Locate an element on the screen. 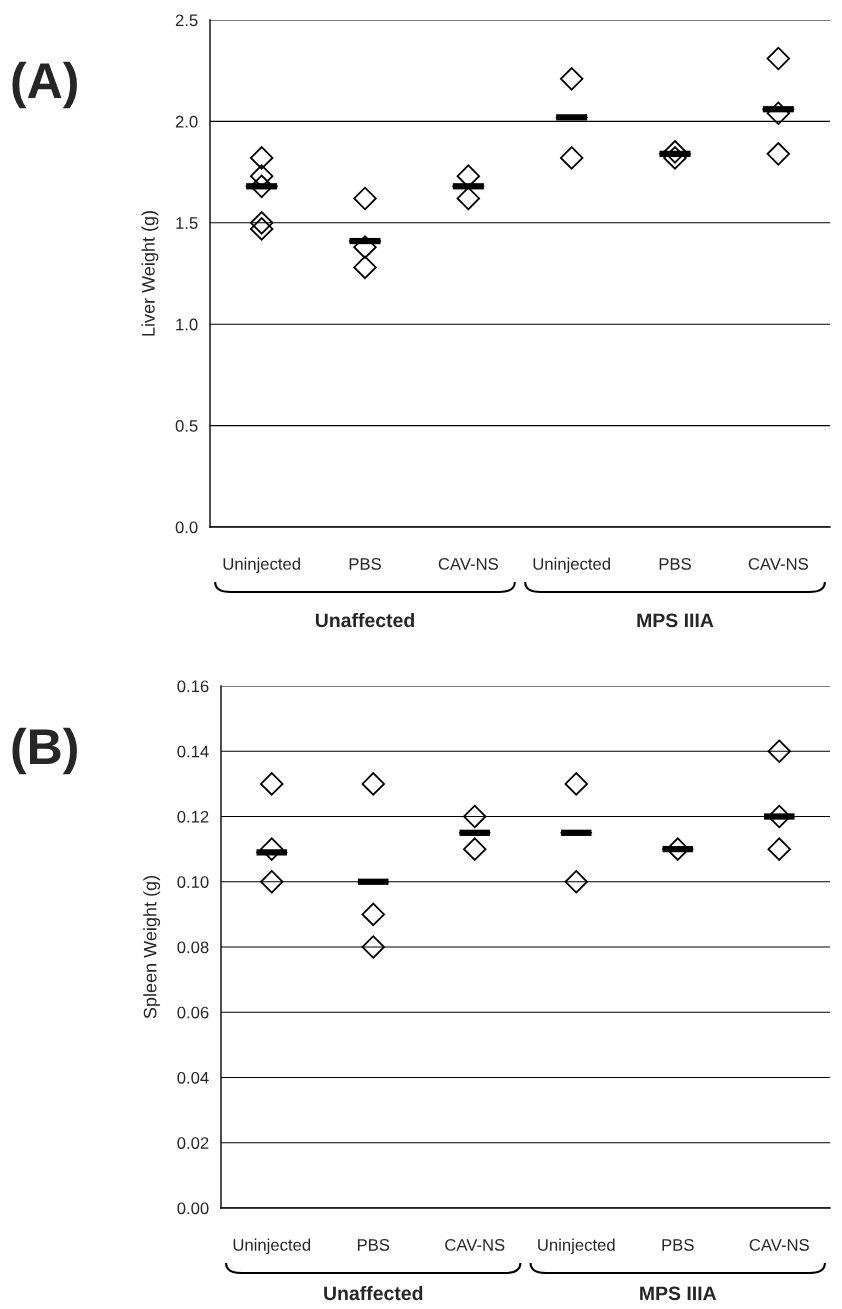 This screenshot has height=1309, width=842. y-tick-label: 2.5 is located at coordinates (186, 20).